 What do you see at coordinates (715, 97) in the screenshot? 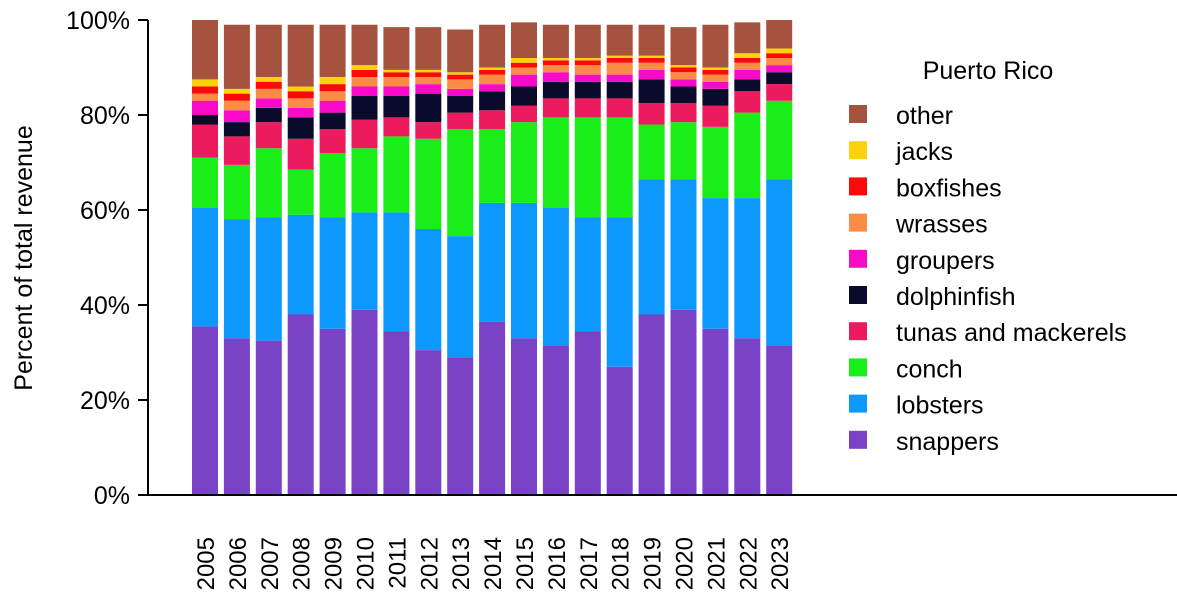
I see `bar-segment-dolphinfish-2021` at bounding box center [715, 97].